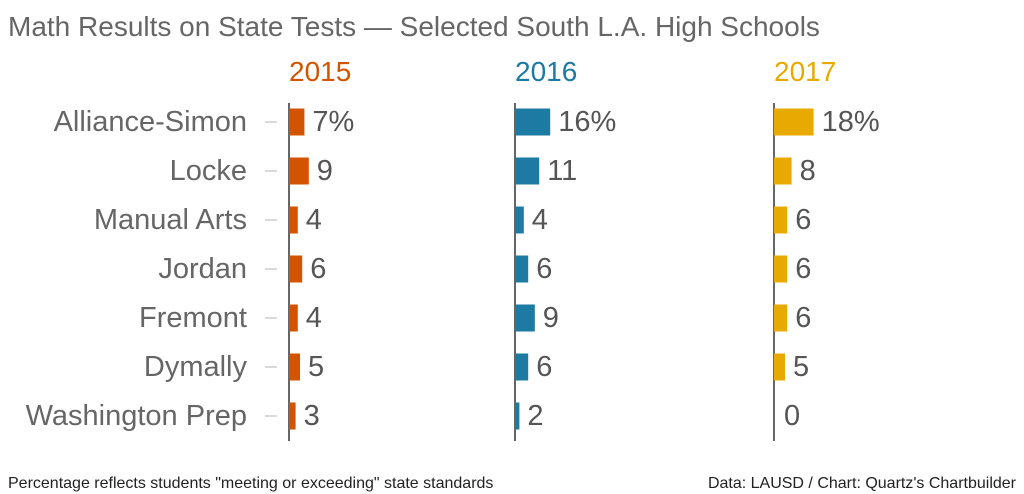 The width and height of the screenshot is (1024, 494). Describe the element at coordinates (333, 122) in the screenshot. I see `panel-2015-value-alliance-simon: 7%` at that location.